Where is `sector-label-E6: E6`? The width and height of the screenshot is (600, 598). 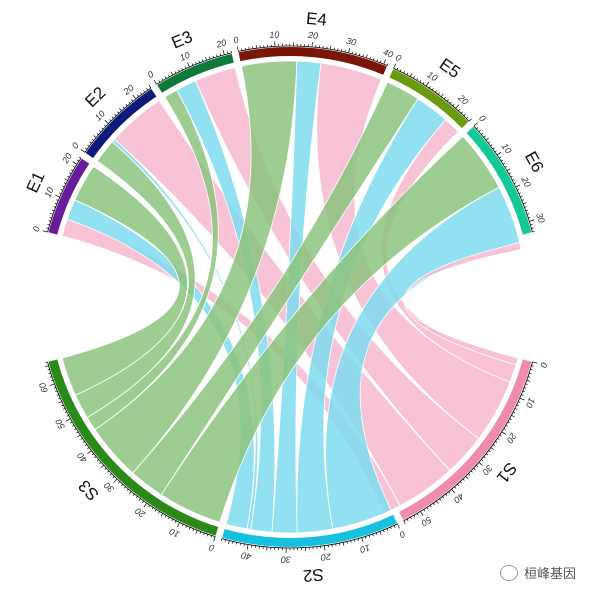
sector-label-E6: E6 is located at coordinates (534, 161).